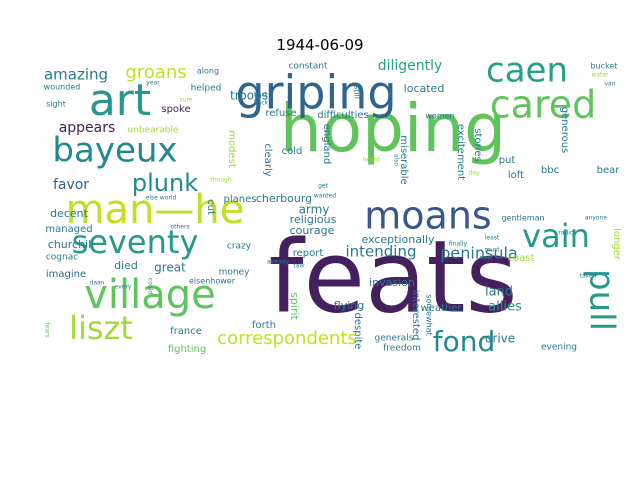 Image resolution: width=640 pixels, height=480 pixels. What do you see at coordinates (155, 210) in the screenshot?
I see `cloud-word: man—he` at bounding box center [155, 210].